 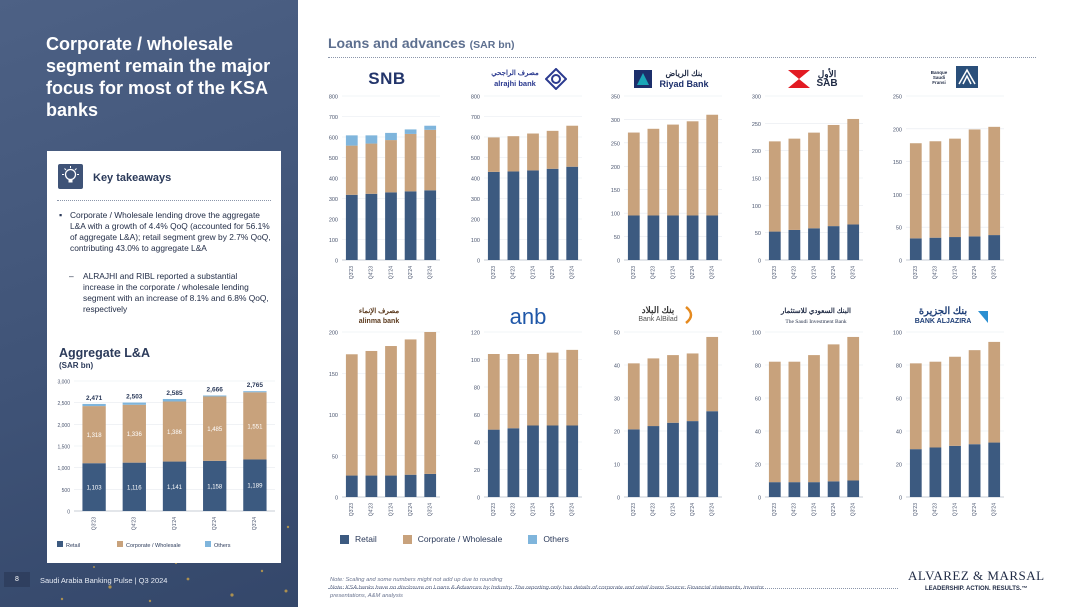 I want to click on sab-logo-arabic: الأول, so click(x=827, y=74).